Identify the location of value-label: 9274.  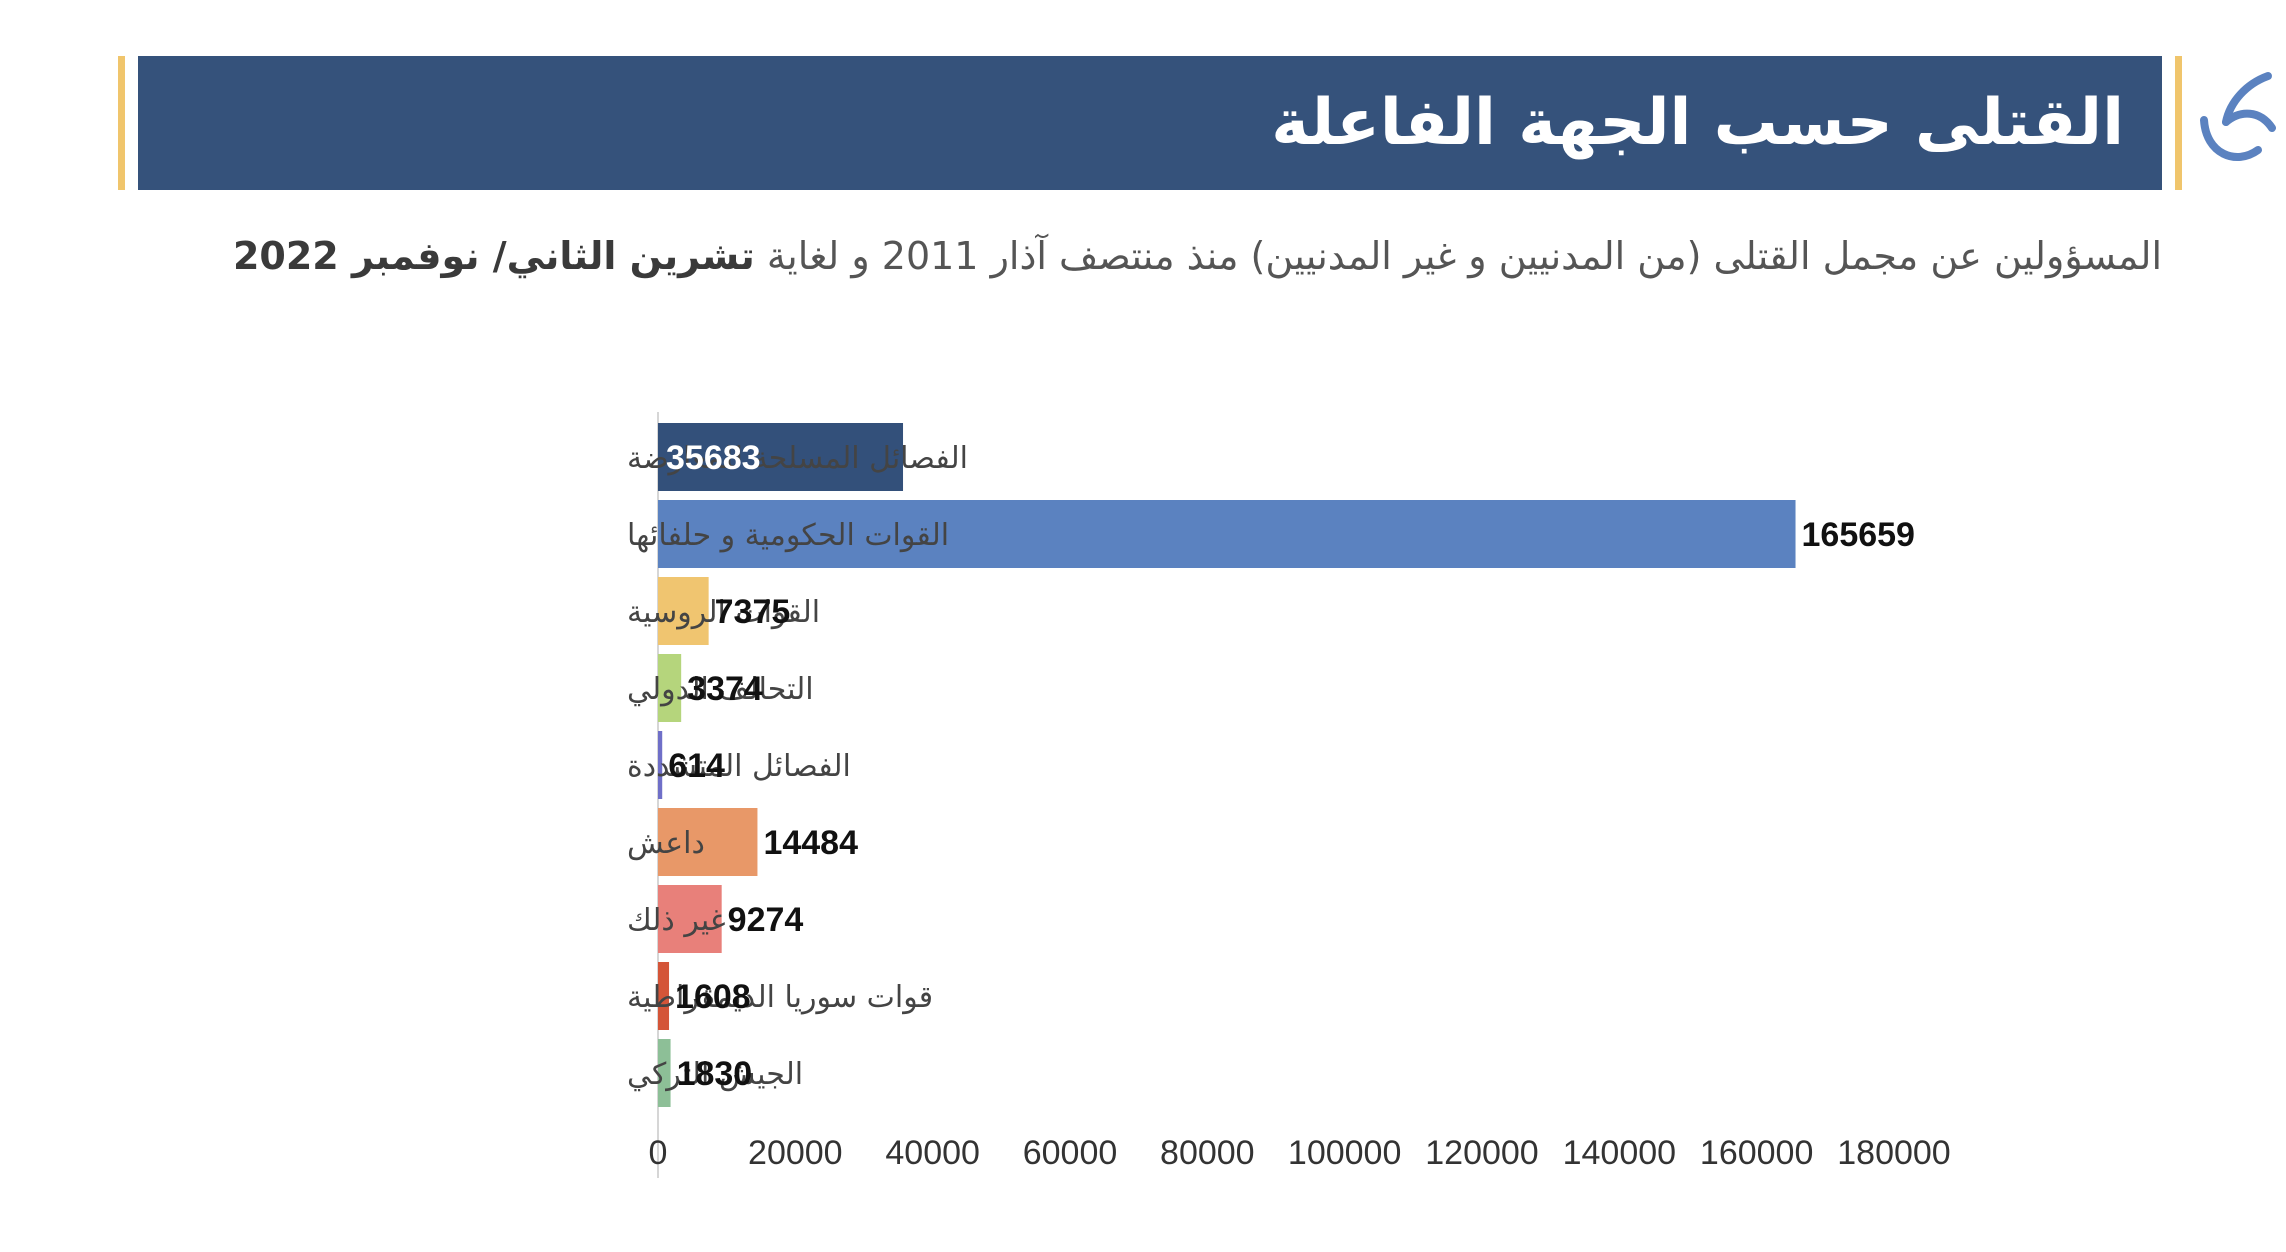
(766, 920).